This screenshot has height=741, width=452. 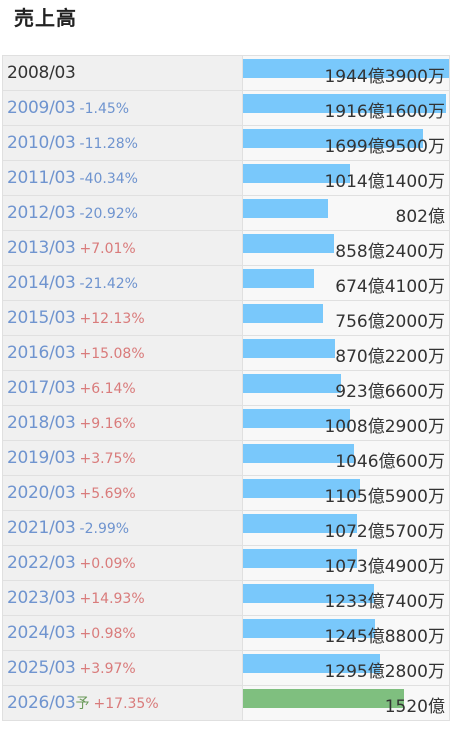 What do you see at coordinates (384, 672) in the screenshot?
I see `value-label: 1295億2800万` at bounding box center [384, 672].